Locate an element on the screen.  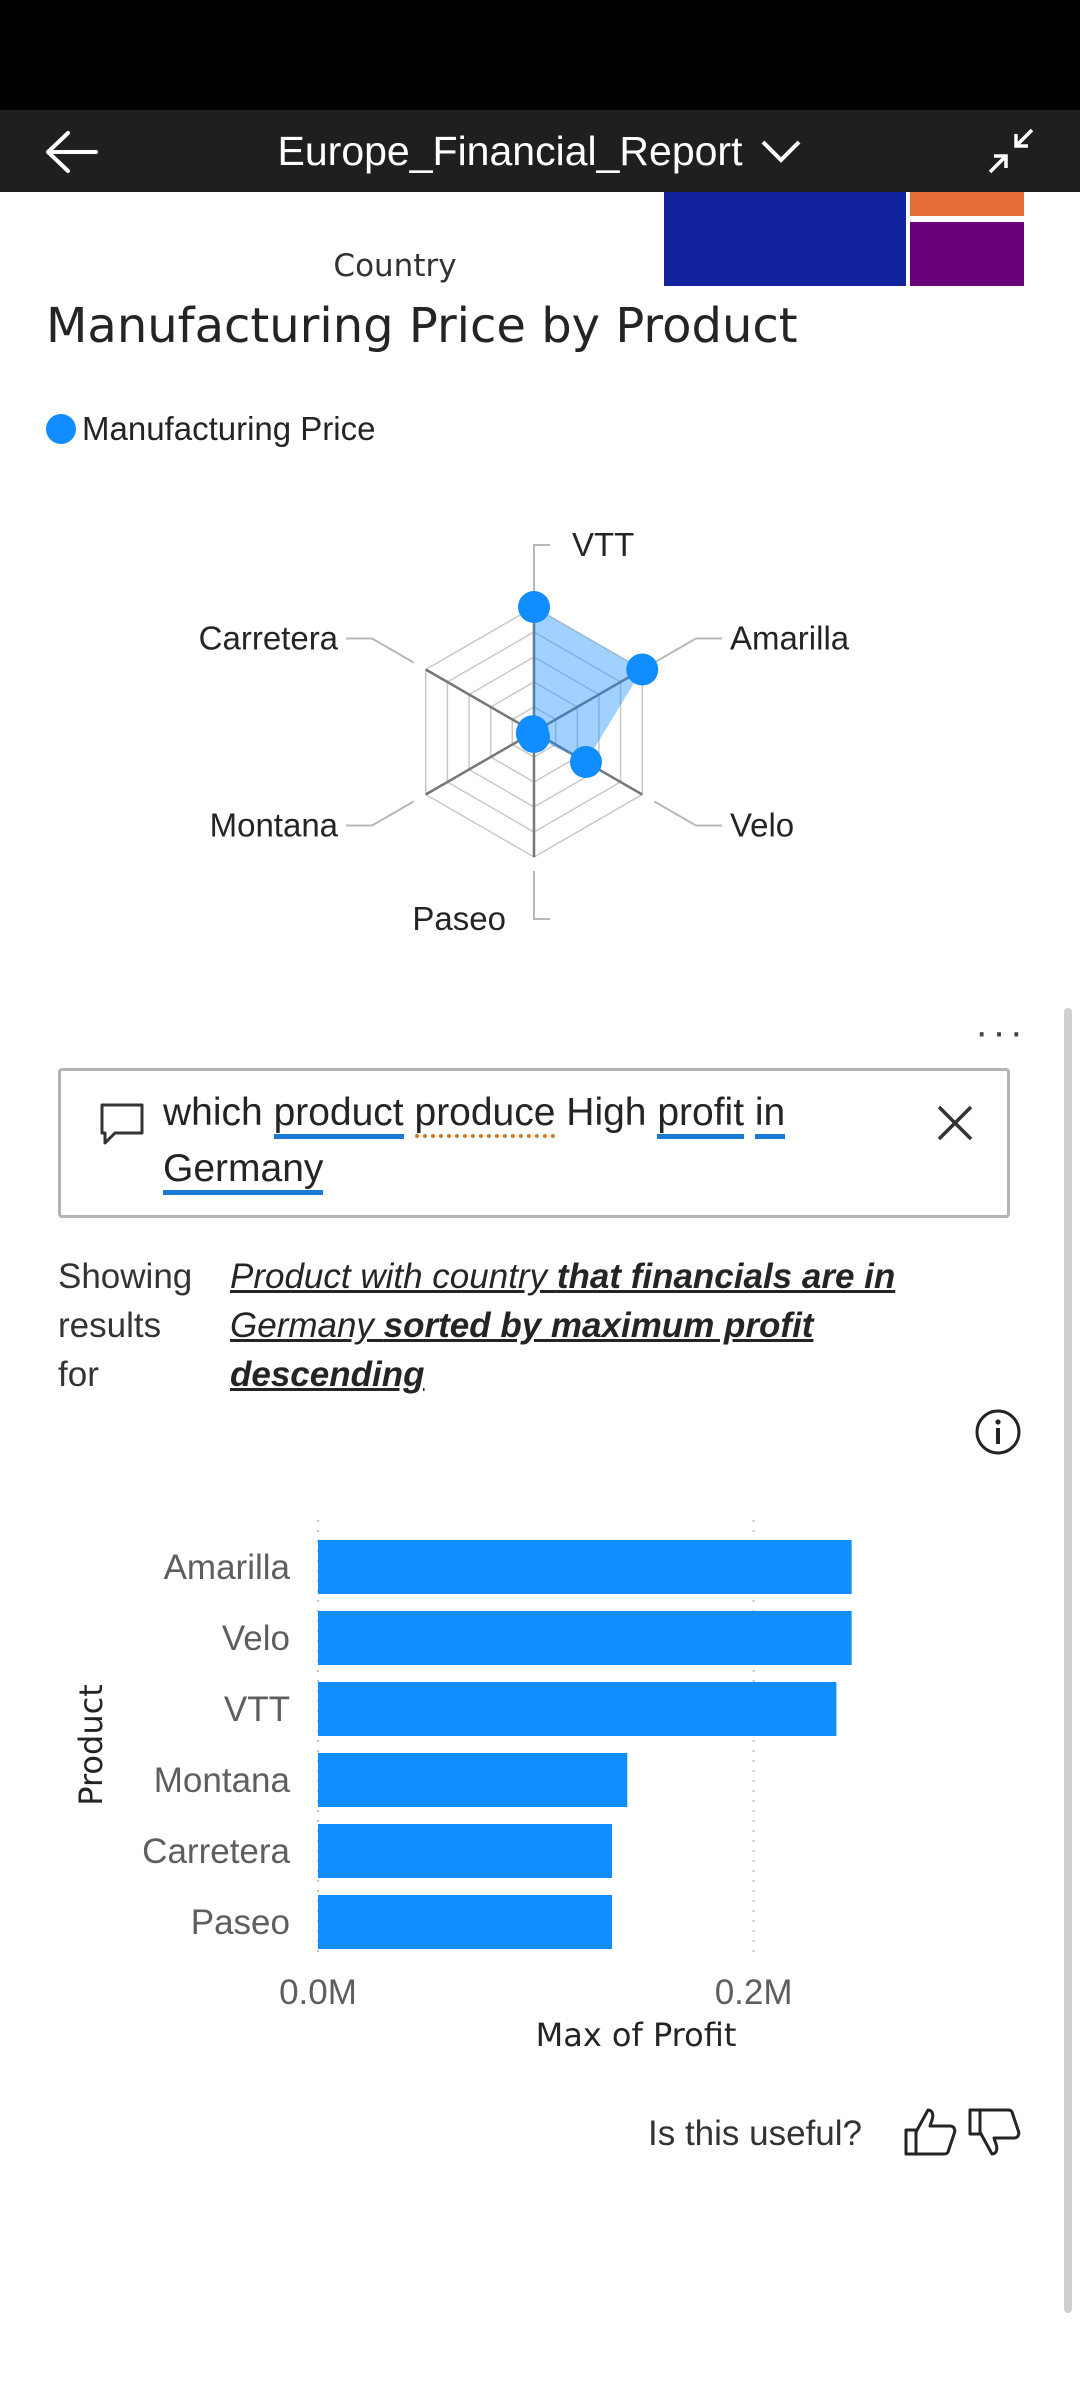
collapse-icon is located at coordinates (1011, 151).